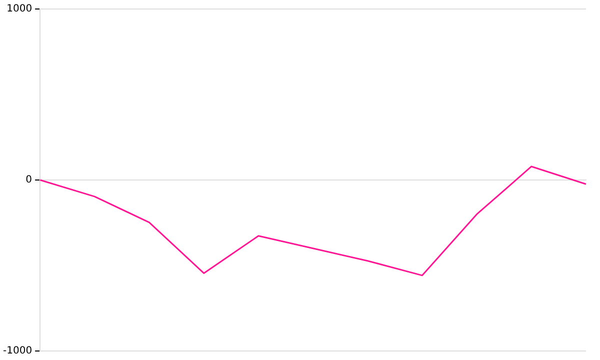  I want to click on y-tick-label: -1000, so click(17, 351).